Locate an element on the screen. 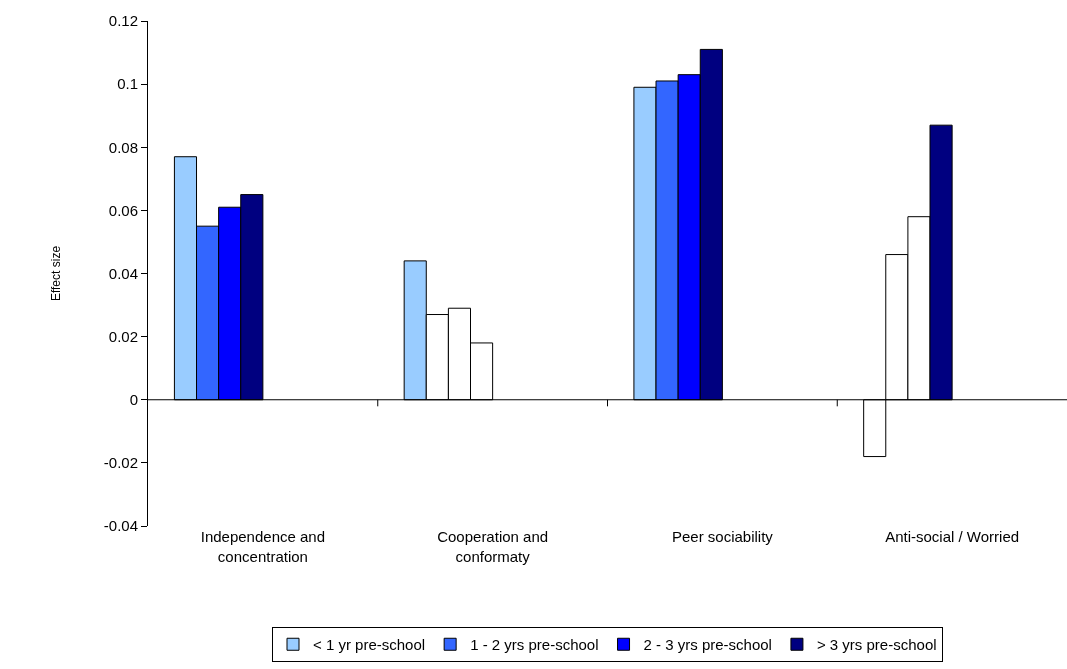 Image resolution: width=1067 pixels, height=669 pixels. y-tick-label: 0.04 is located at coordinates (123, 273).